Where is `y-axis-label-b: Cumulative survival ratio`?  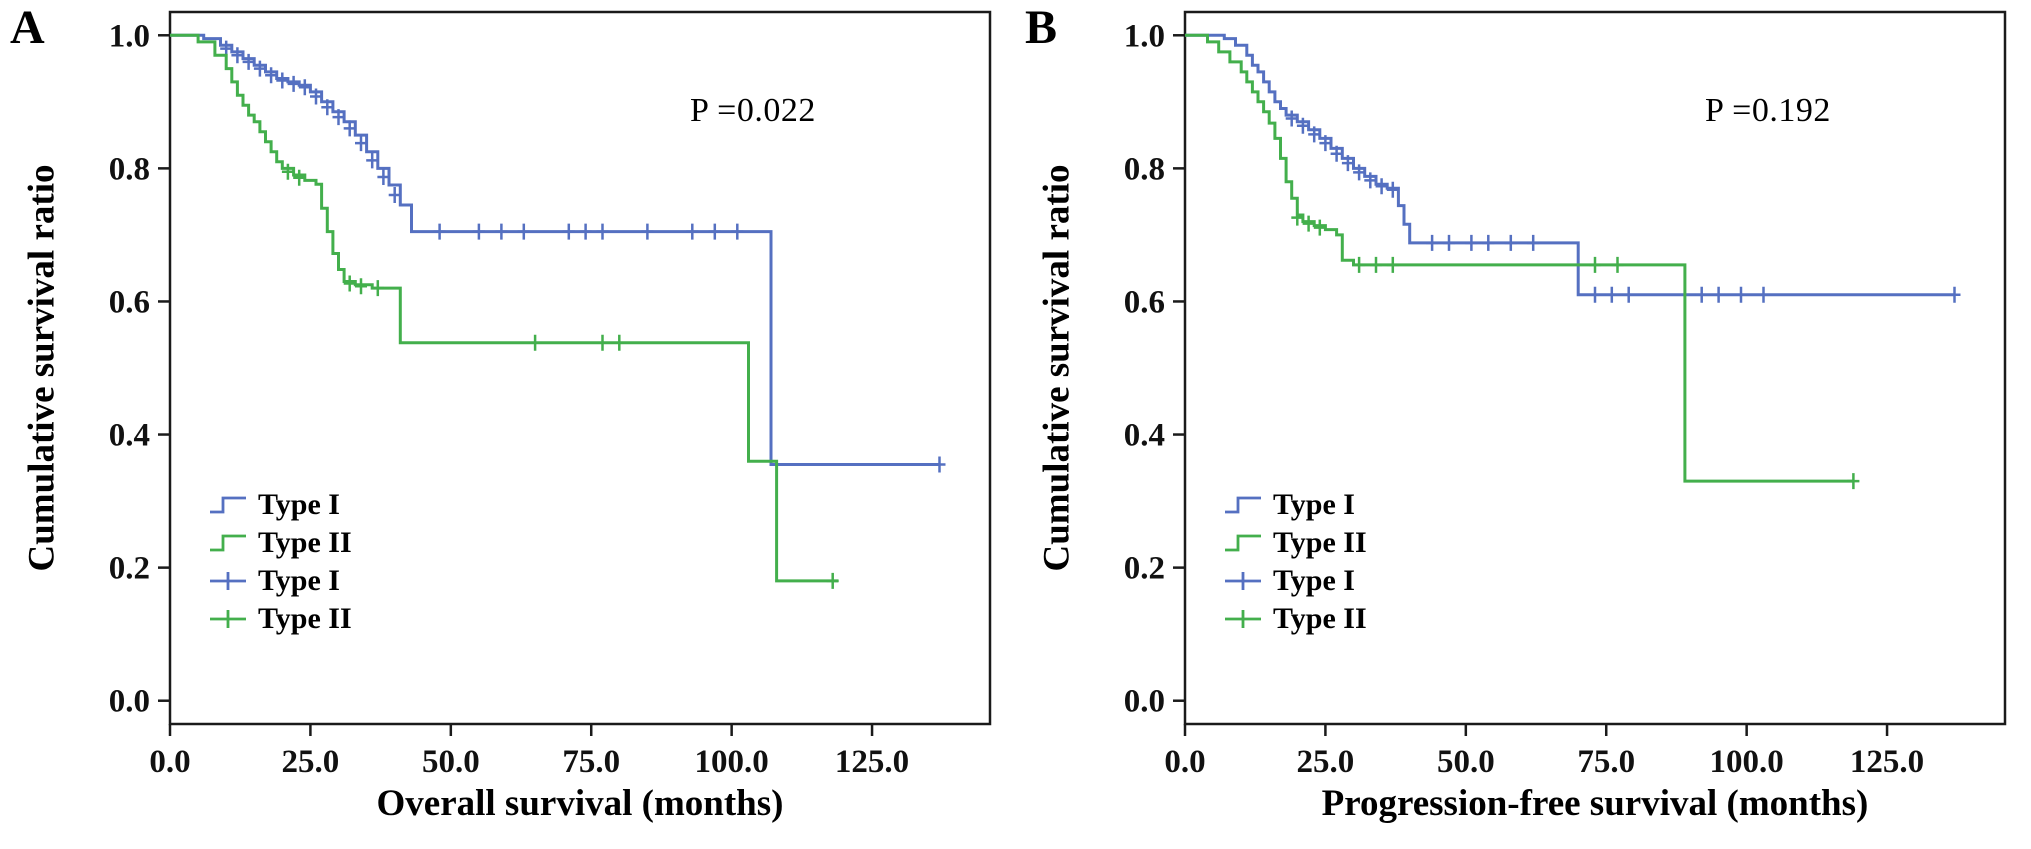 y-axis-label-b: Cumulative survival ratio is located at coordinates (1057, 368).